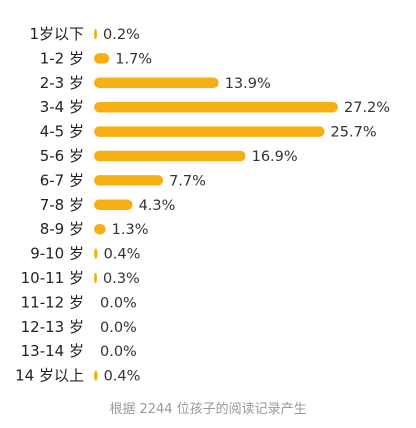 Image resolution: width=416 pixels, height=428 pixels. Describe the element at coordinates (62, 58) in the screenshot. I see `category-label: 1-2 岁` at that location.